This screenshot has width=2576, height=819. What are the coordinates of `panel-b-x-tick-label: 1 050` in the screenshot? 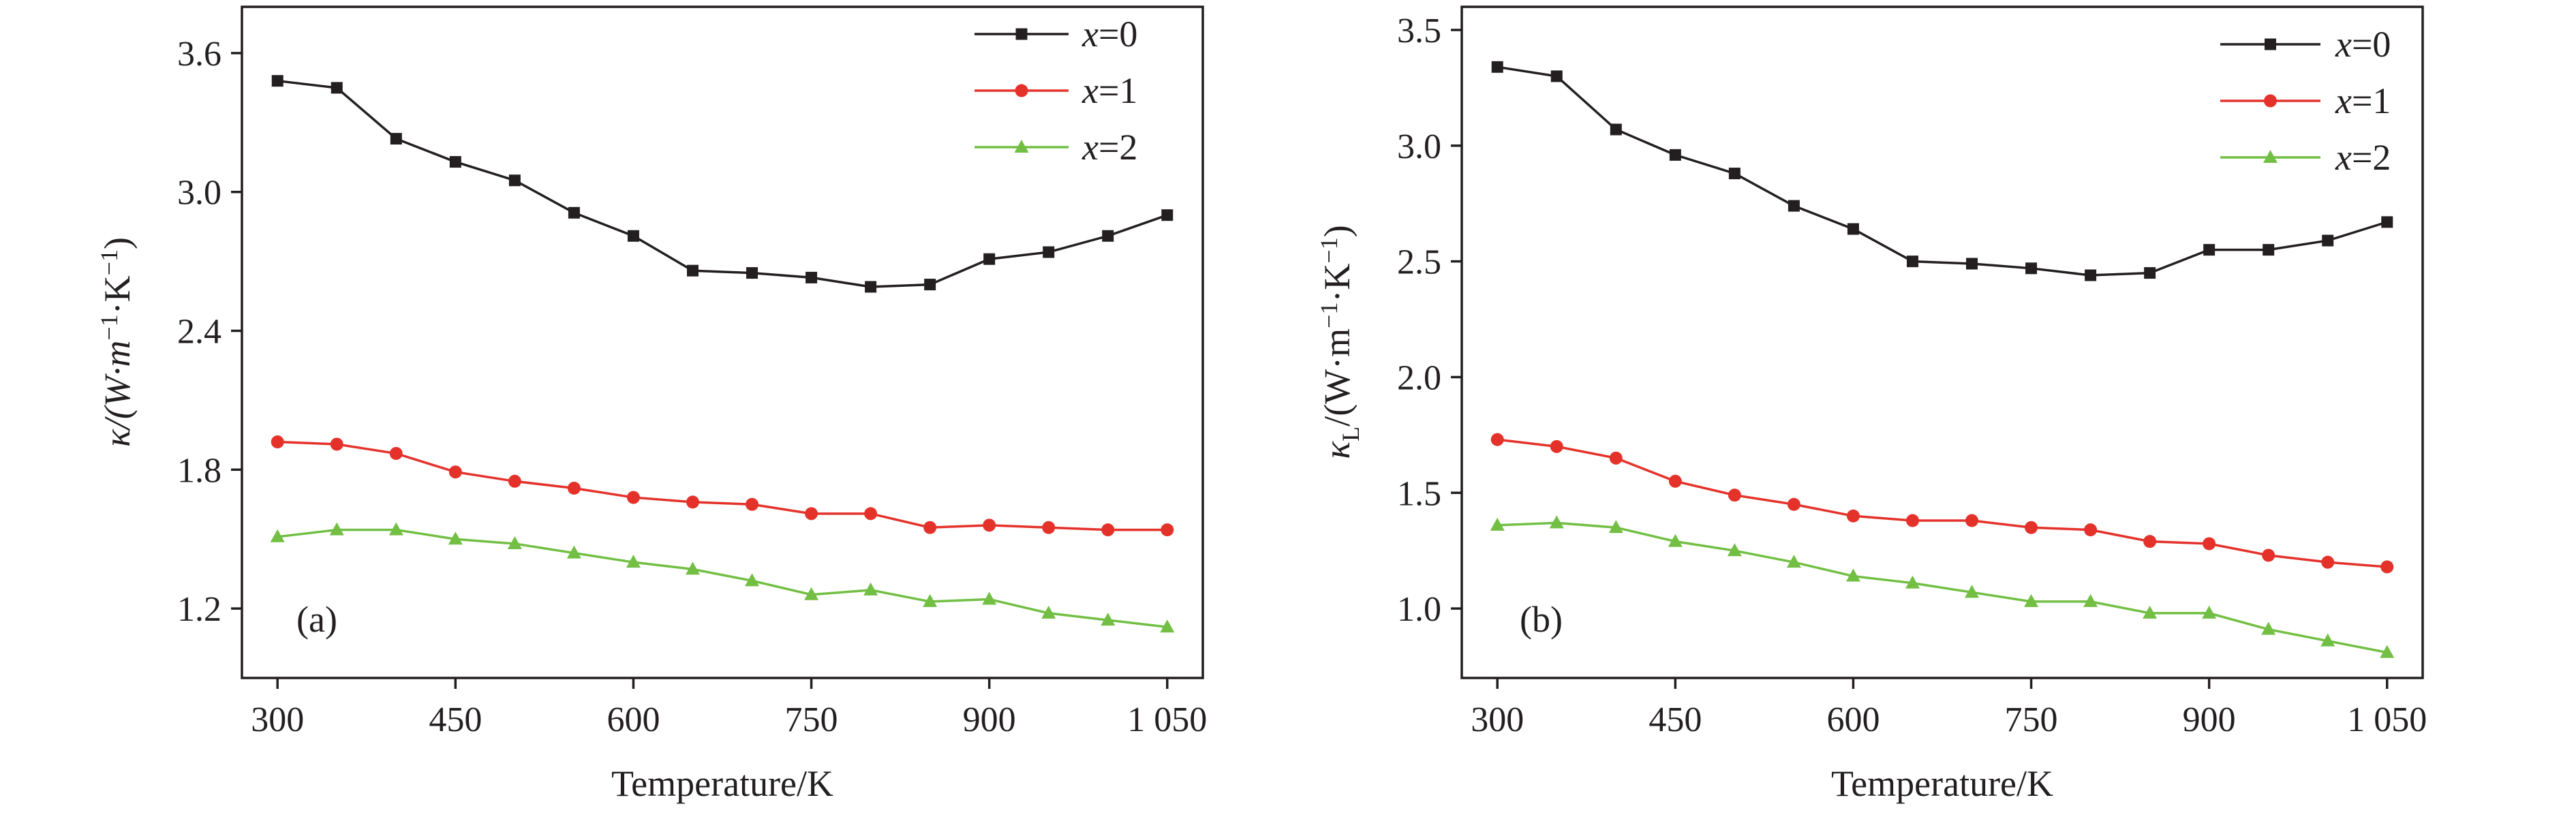 It's located at (2387, 719).